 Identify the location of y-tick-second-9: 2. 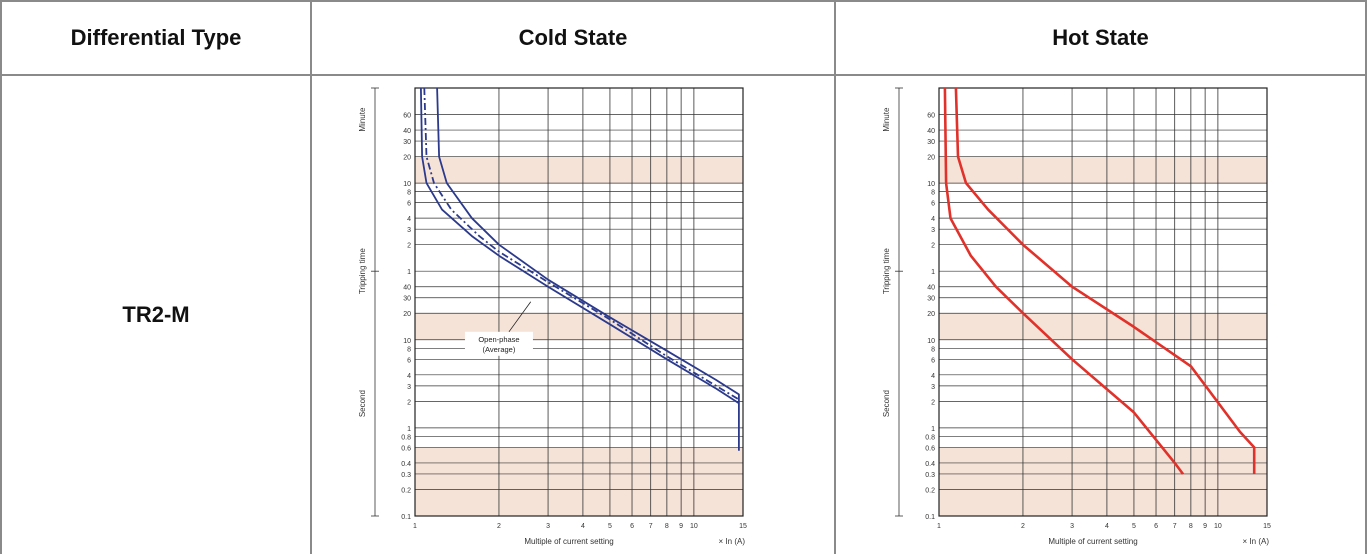
(409, 402).